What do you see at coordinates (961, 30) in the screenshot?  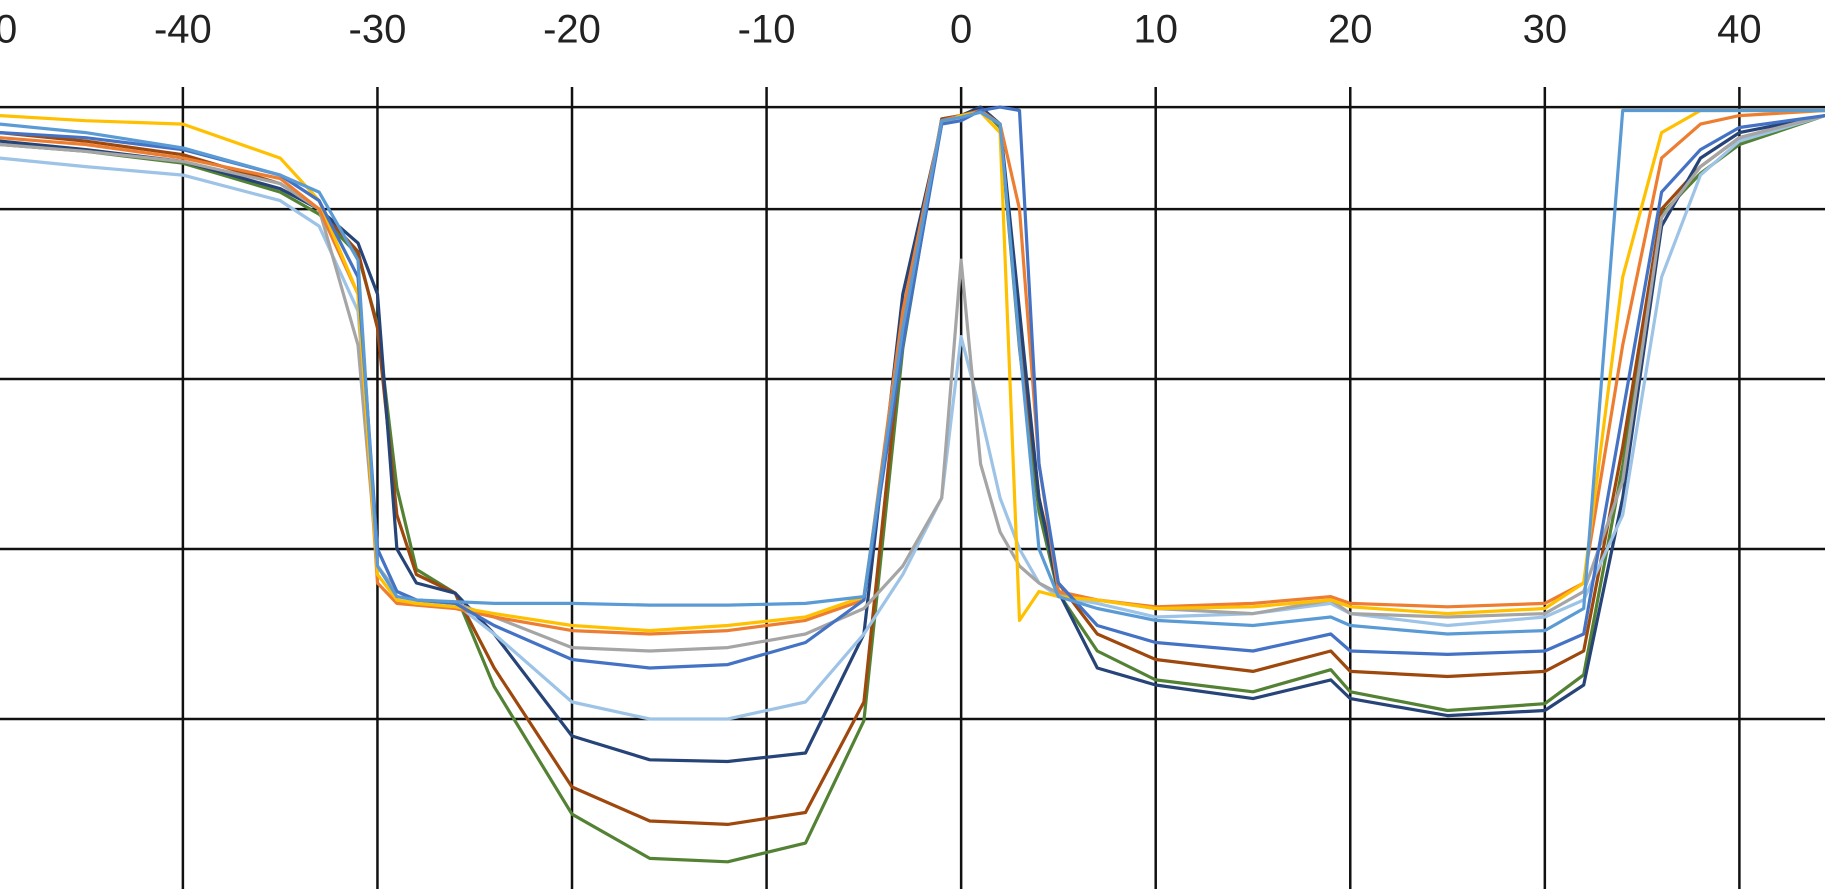 I see `x-tick-label: 0` at bounding box center [961, 30].